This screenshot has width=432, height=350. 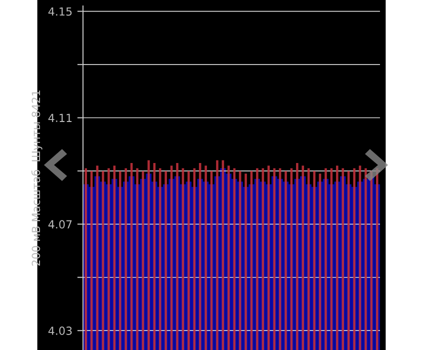 I want to click on y-tick-label: 4.07, so click(x=60, y=224).